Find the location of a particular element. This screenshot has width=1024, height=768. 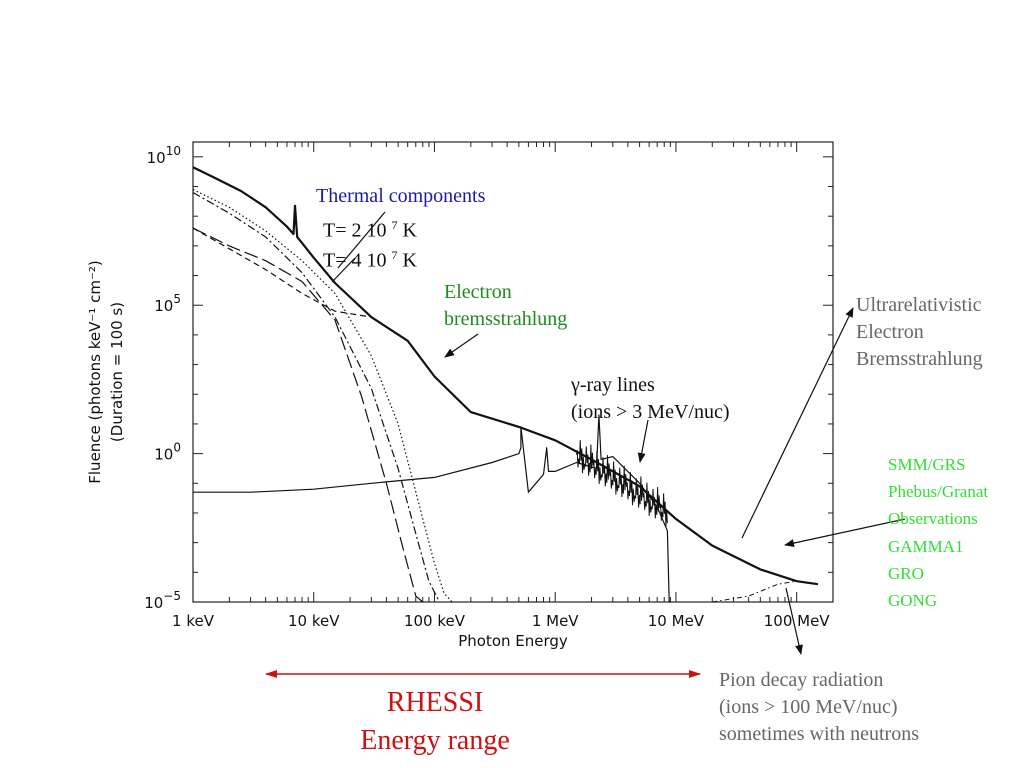

gamma-ray-lines-label: γ-ray lines (ions > 3 MeV/nuc) is located at coordinates (650, 398).